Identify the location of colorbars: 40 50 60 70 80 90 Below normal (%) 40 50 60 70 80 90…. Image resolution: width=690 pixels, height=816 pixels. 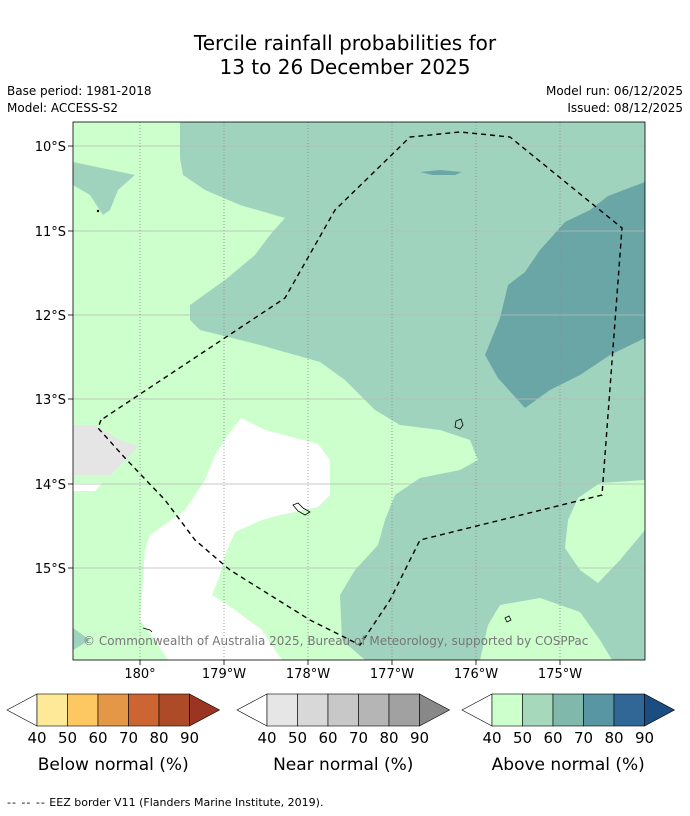
(341, 734).